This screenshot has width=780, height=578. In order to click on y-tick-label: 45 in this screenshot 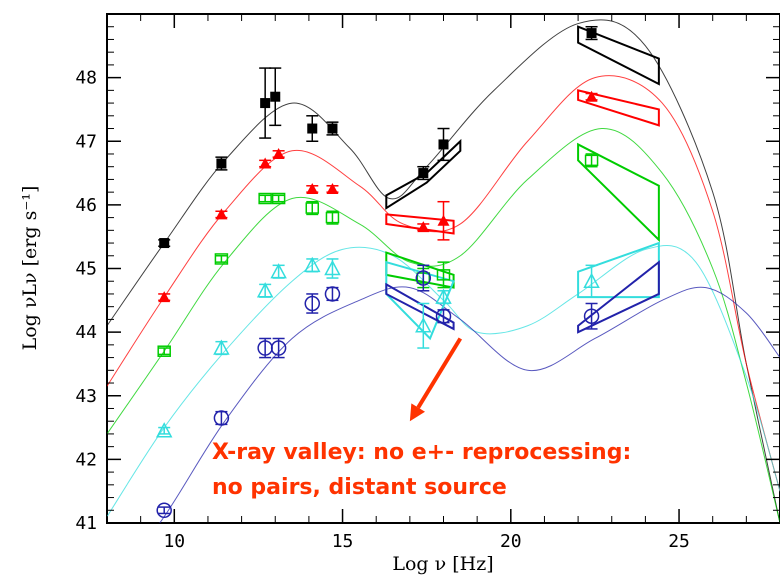, I will do `click(86, 269)`.